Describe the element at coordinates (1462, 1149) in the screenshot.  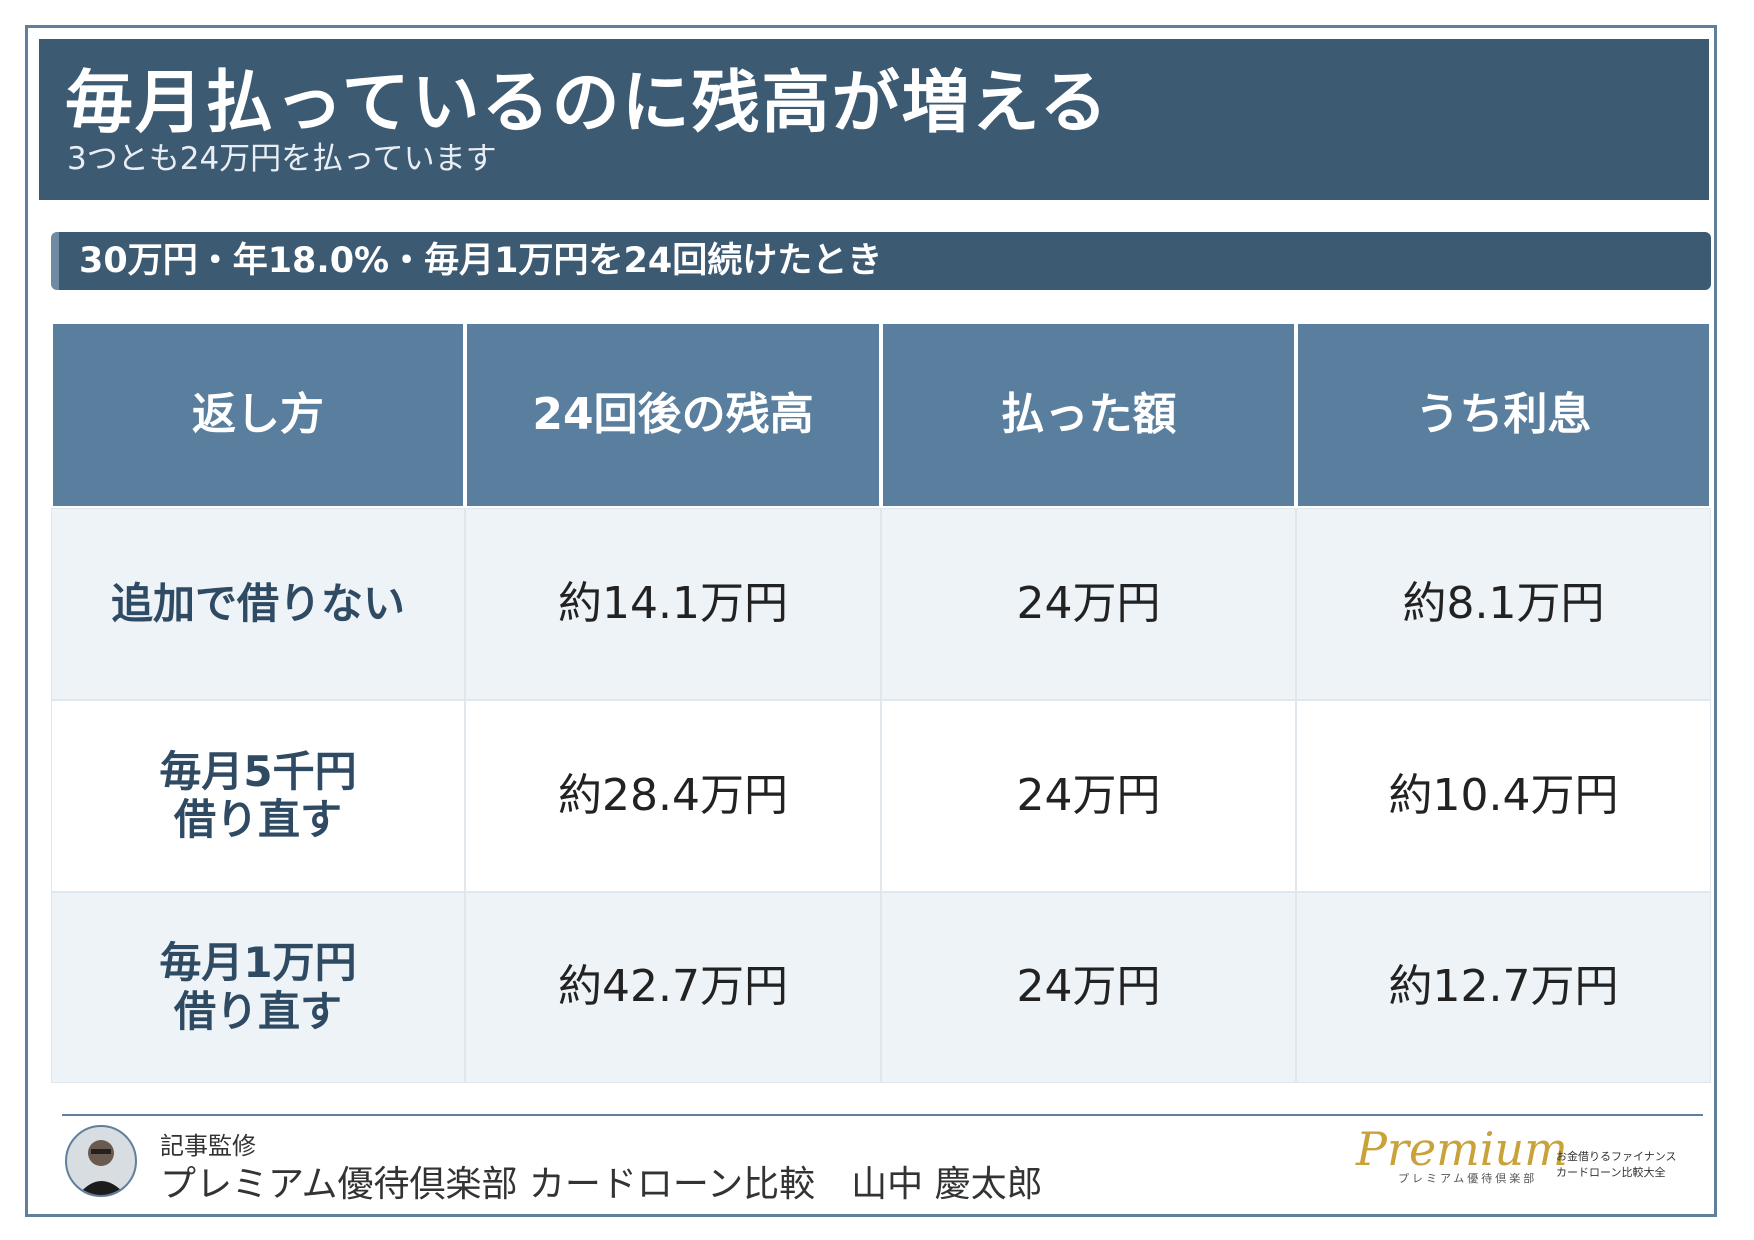
I see `logo-brand: Premium` at that location.